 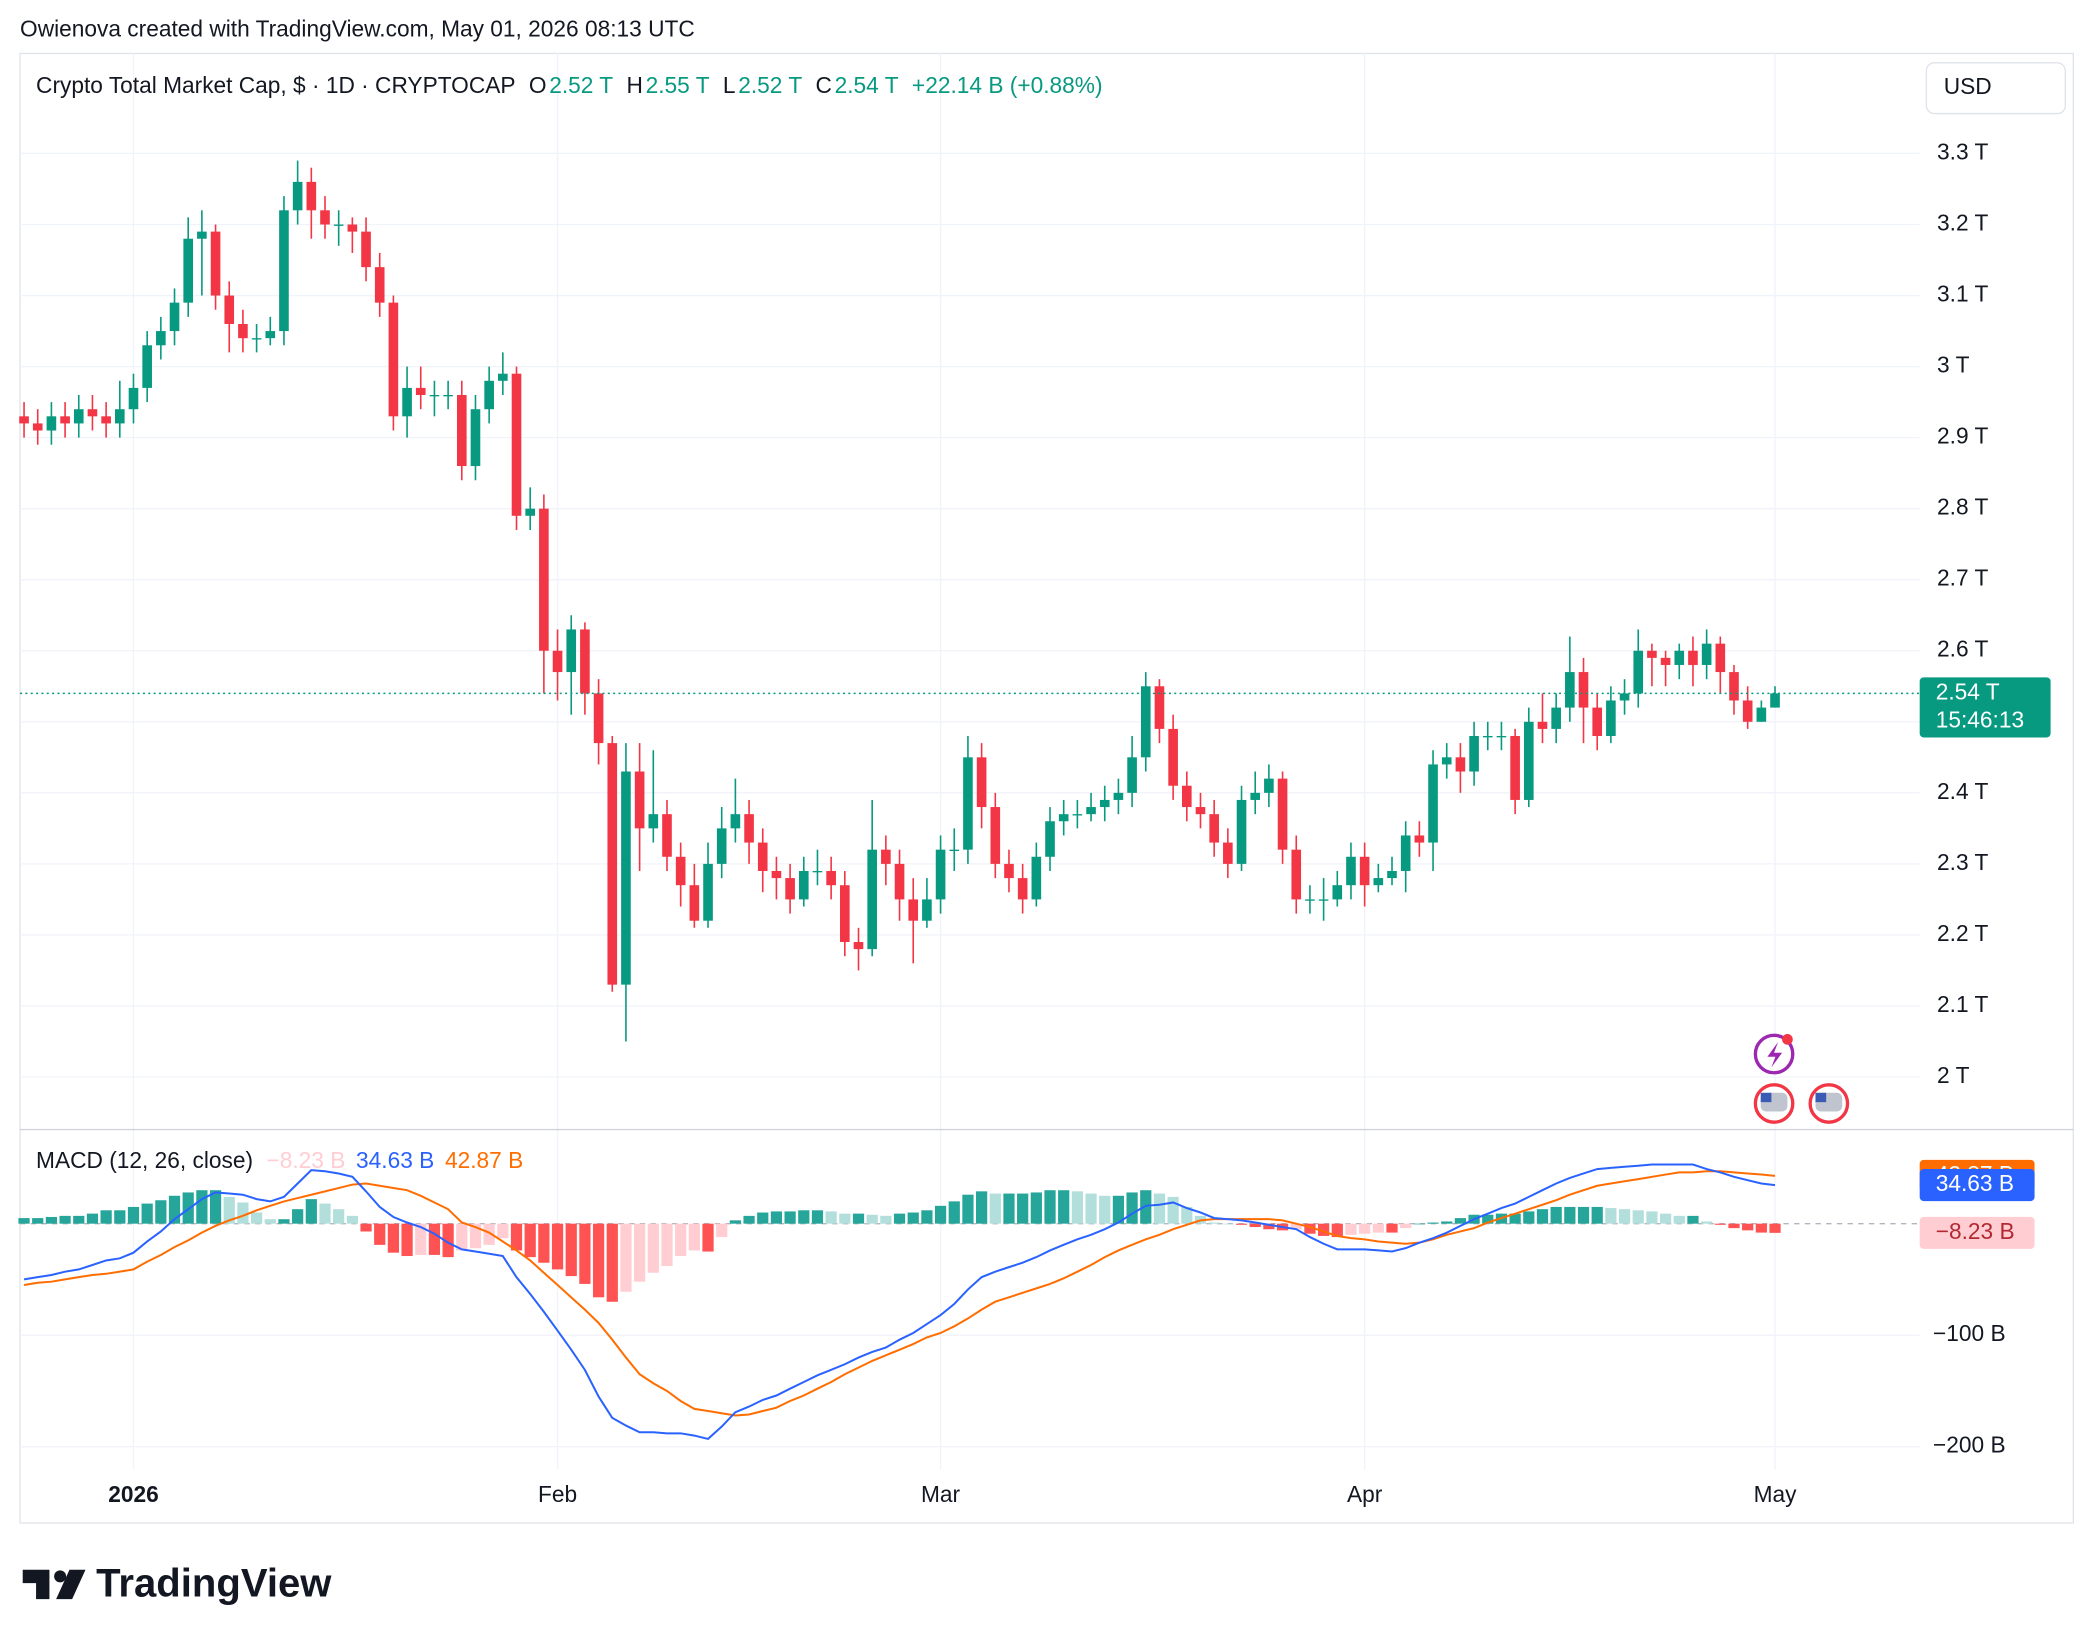 I want to click on flag-canton, so click(x=1766, y=1097).